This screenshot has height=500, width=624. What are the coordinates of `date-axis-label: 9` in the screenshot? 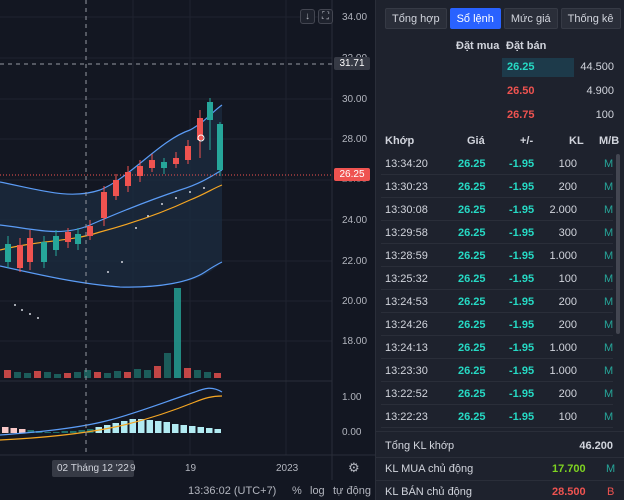 It's located at (133, 468).